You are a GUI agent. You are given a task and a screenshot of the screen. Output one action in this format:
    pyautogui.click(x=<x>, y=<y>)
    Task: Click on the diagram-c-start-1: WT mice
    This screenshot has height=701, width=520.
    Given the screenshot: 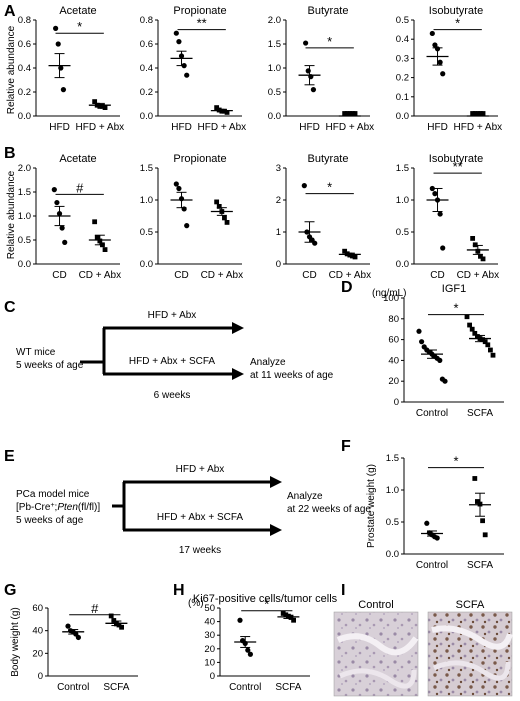 What is the action you would take?
    pyautogui.click(x=36, y=352)
    